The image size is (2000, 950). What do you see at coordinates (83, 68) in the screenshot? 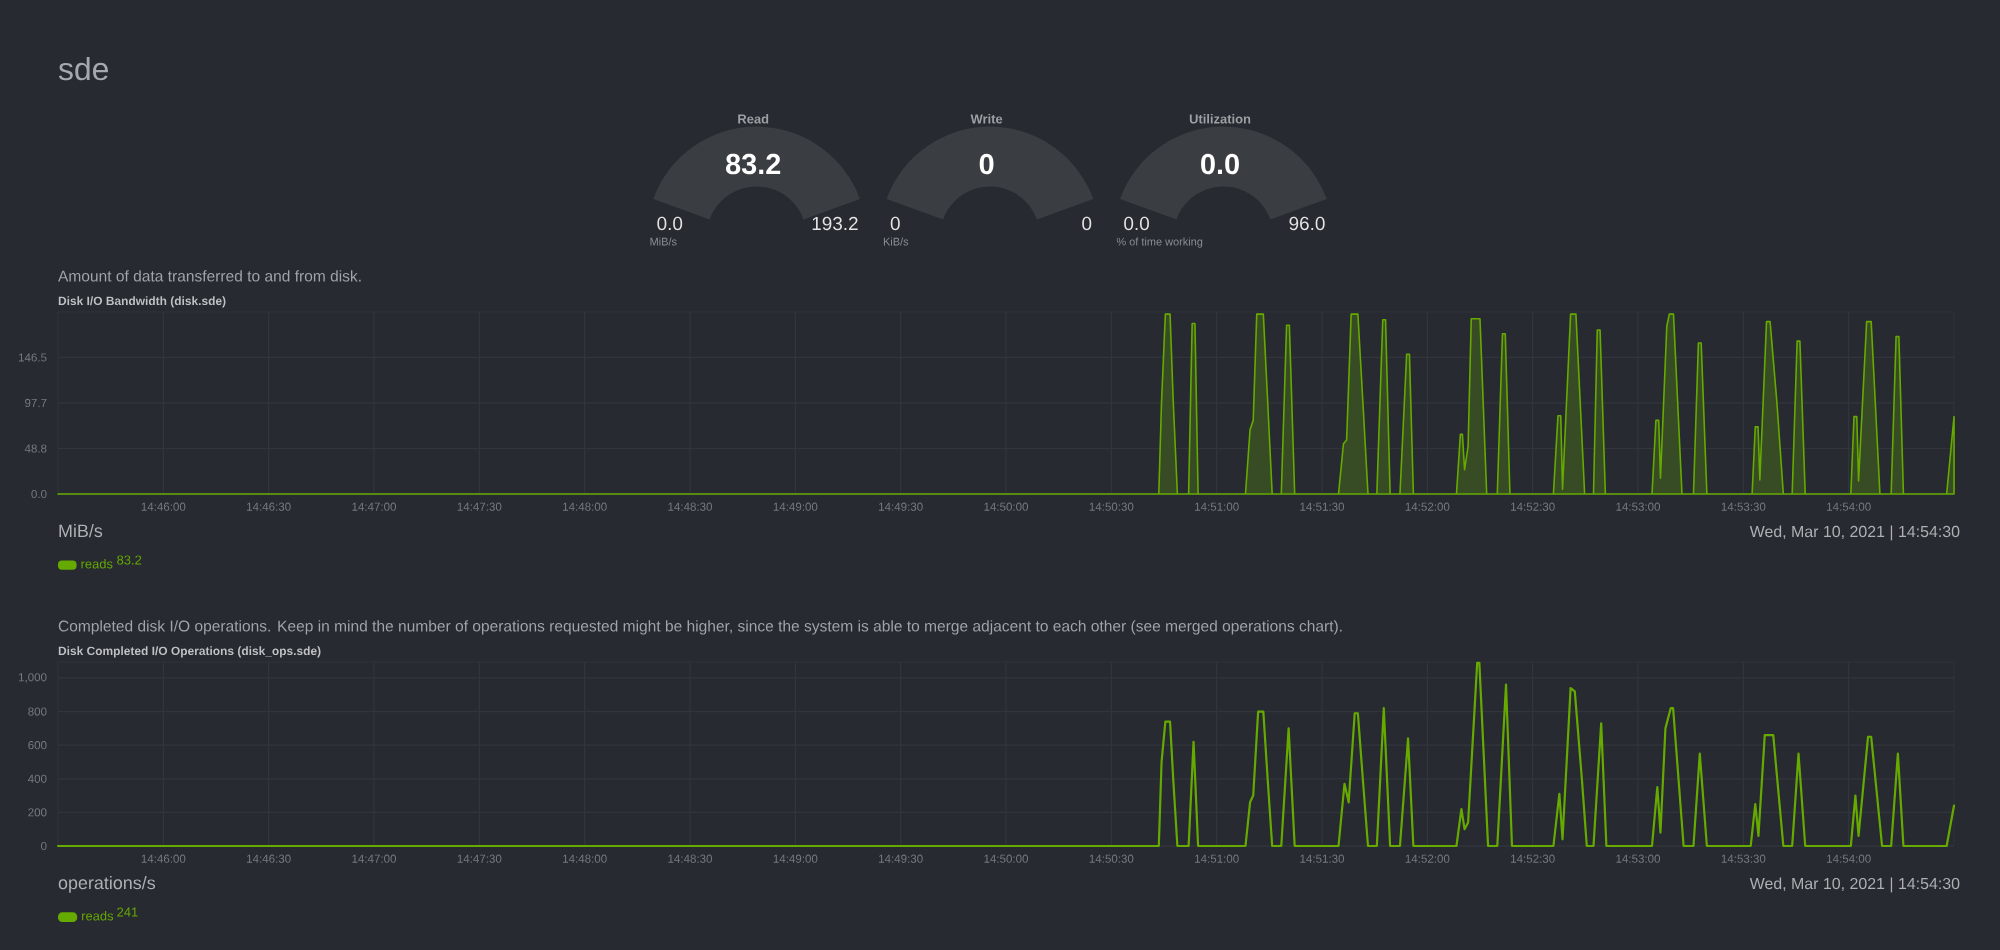
I see `text: sde` at bounding box center [83, 68].